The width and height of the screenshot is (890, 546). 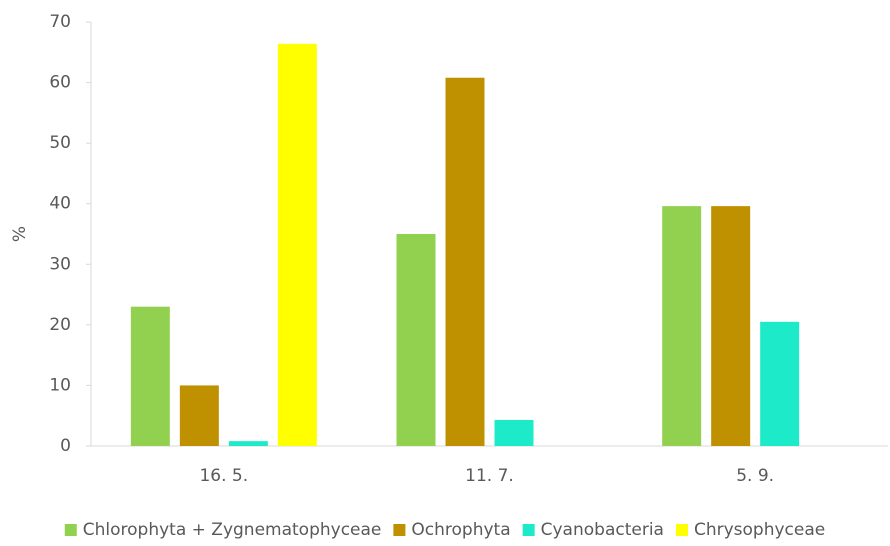 What do you see at coordinates (60, 325) in the screenshot?
I see `y-tick-label: 20` at bounding box center [60, 325].